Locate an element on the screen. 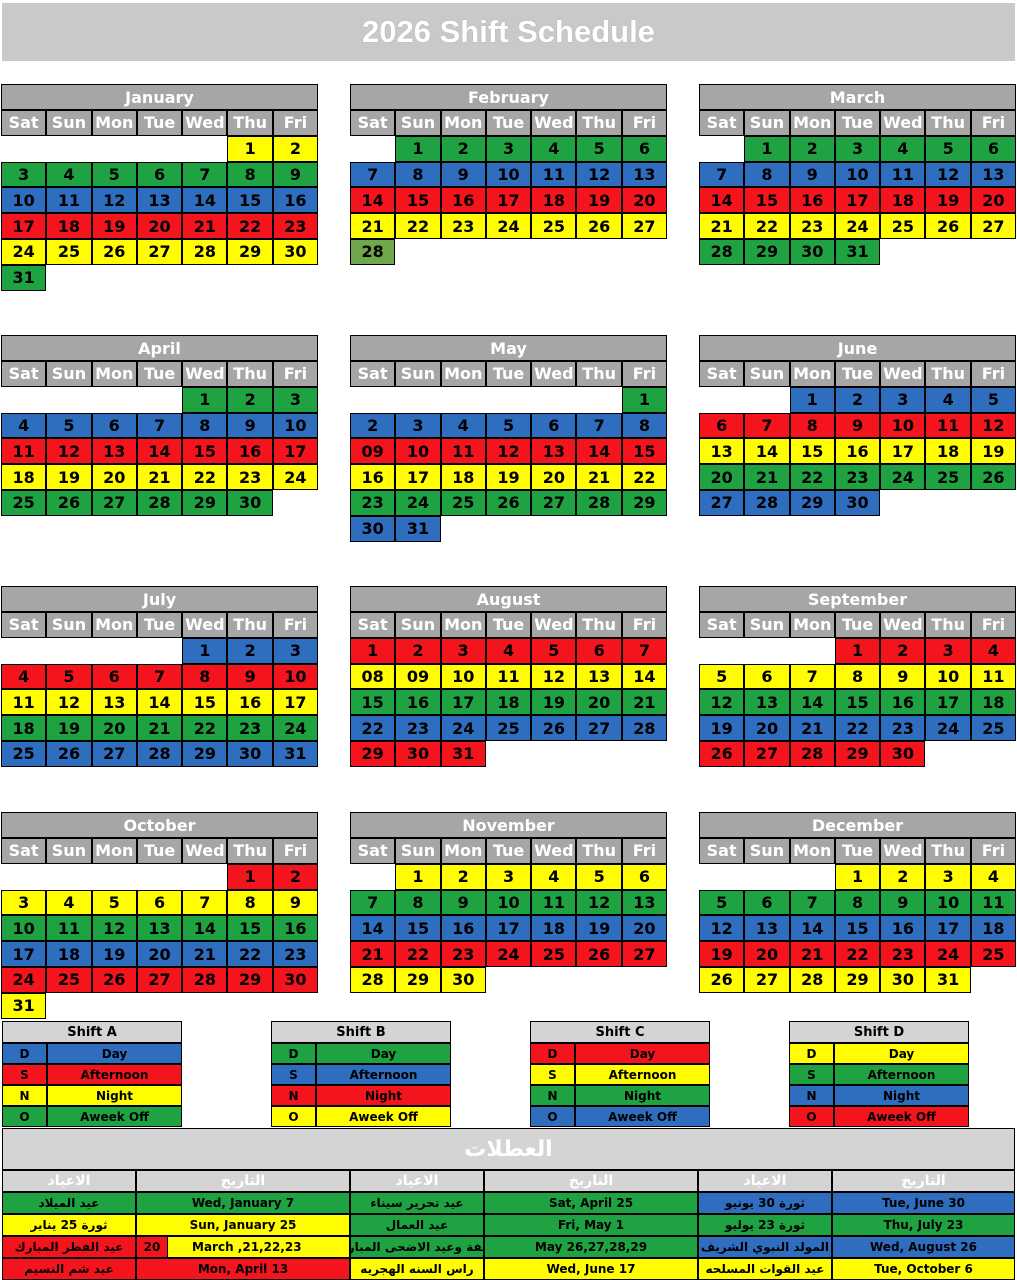 The height and width of the screenshot is (1280, 1017). holiday-cell: عيد القوات المسلحه is located at coordinates (765, 1269).